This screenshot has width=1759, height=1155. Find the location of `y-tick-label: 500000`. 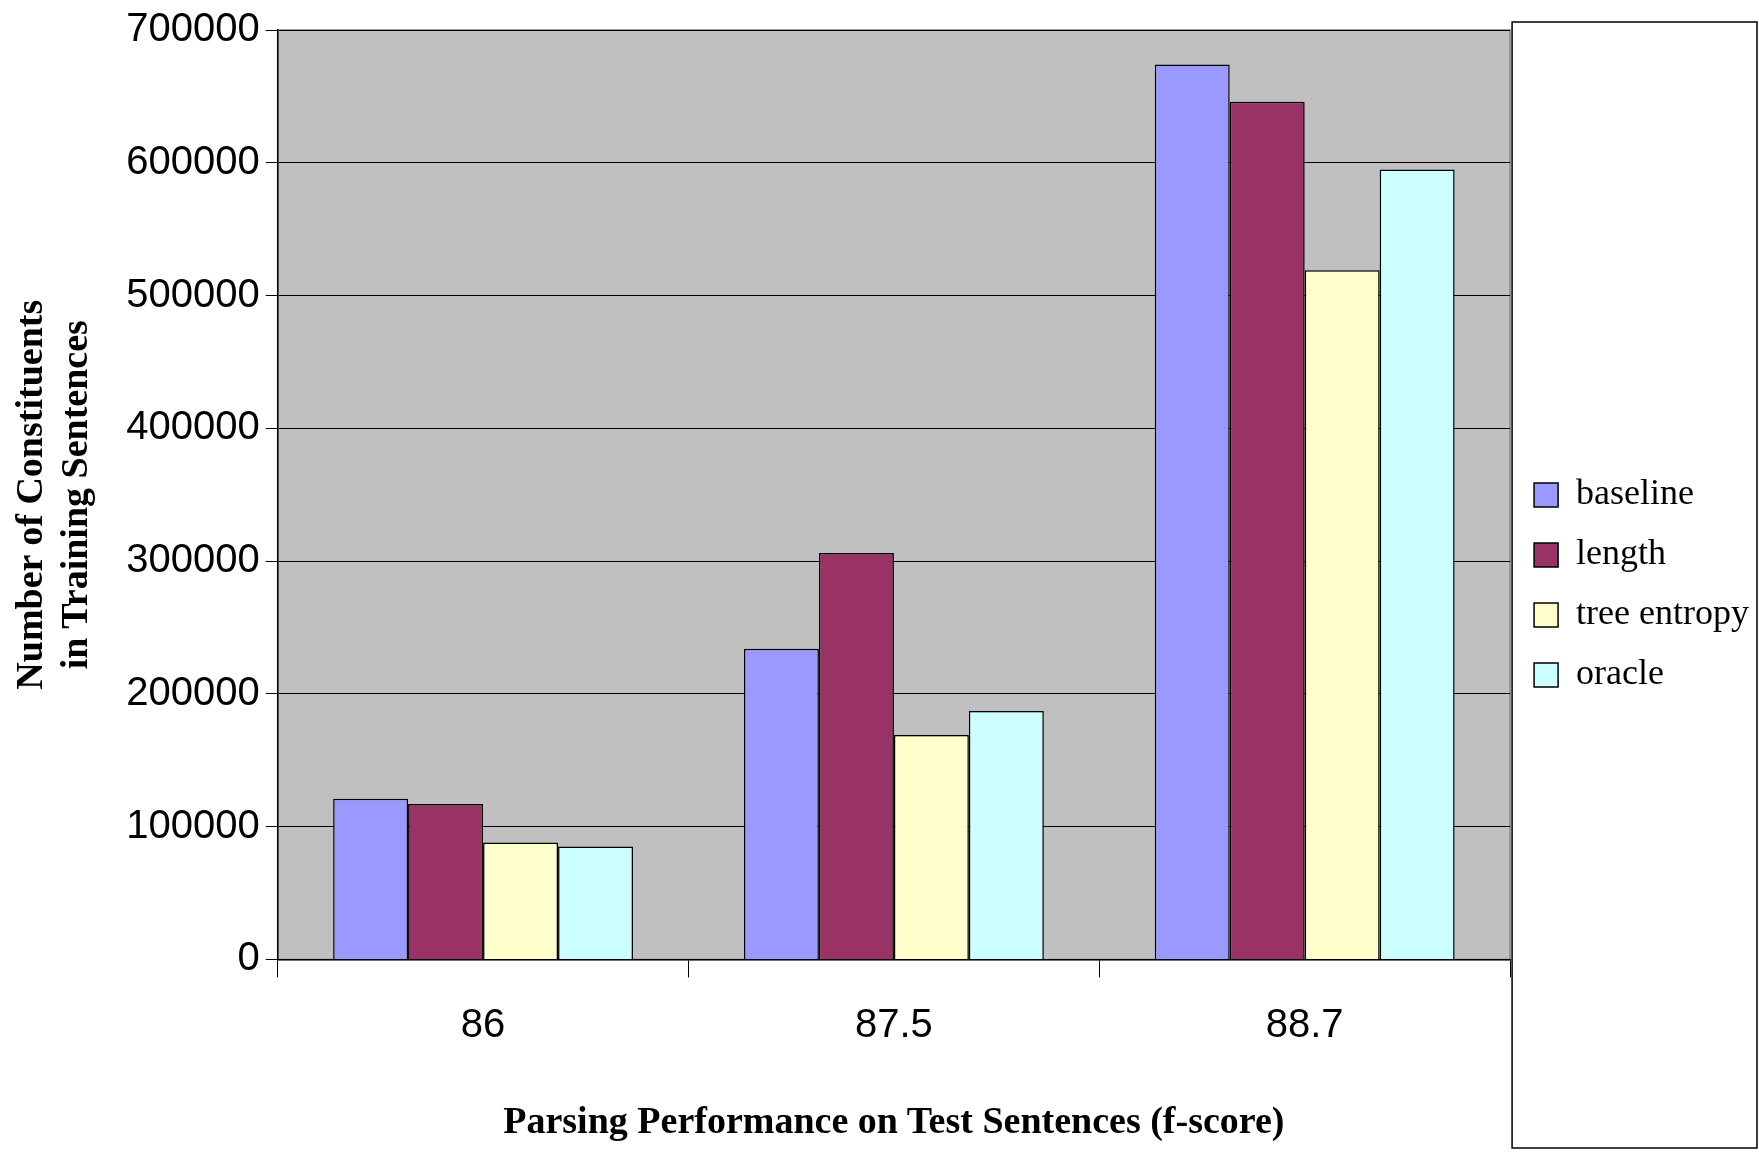

y-tick-label: 500000 is located at coordinates (193, 292).